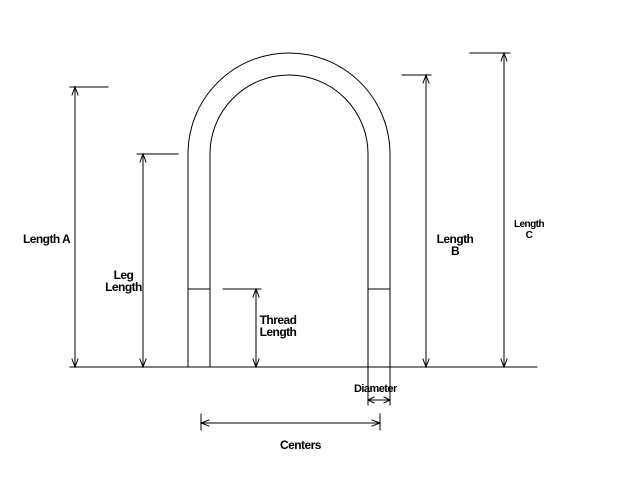 This screenshot has height=480, width=642. What do you see at coordinates (256, 292) in the screenshot?
I see `thread-length-top-arrow` at bounding box center [256, 292].